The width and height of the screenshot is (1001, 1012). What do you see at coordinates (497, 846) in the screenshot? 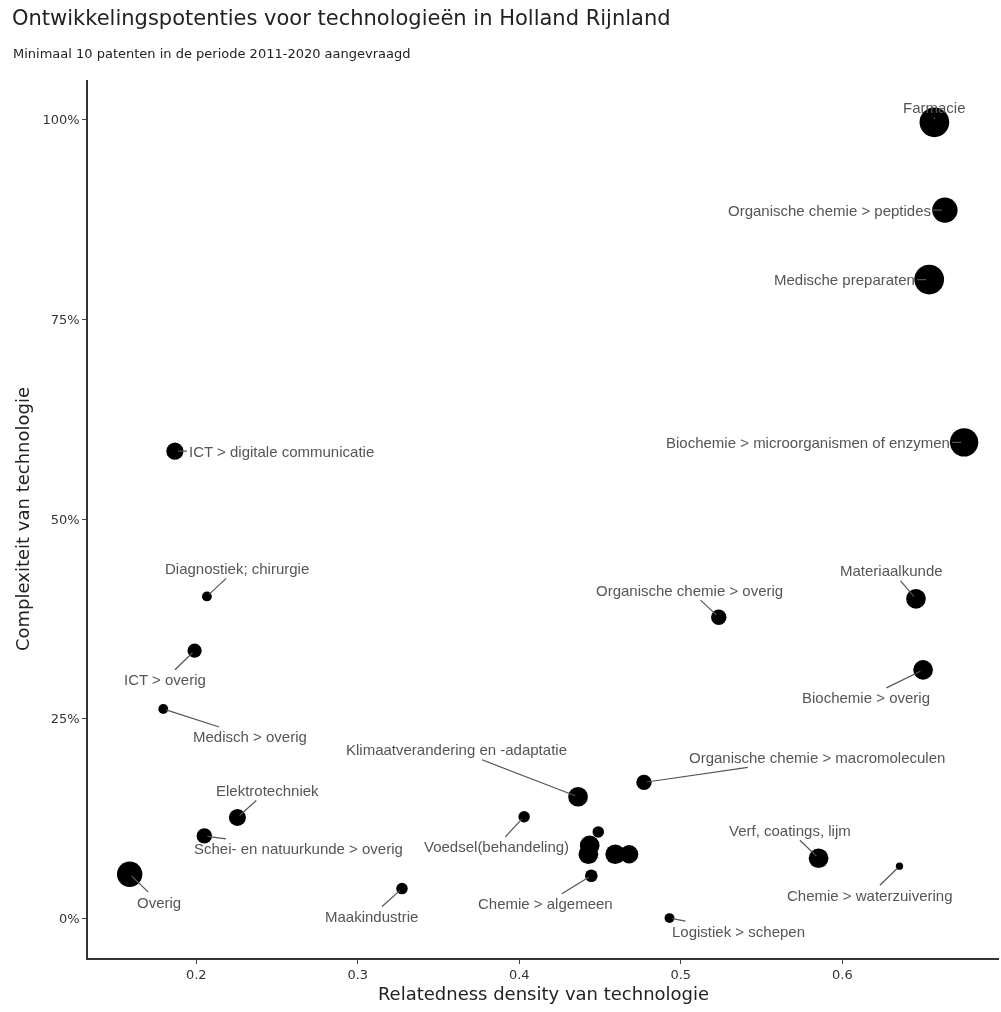
I see `annotation: Voedsel(behandeling)` at bounding box center [497, 846].